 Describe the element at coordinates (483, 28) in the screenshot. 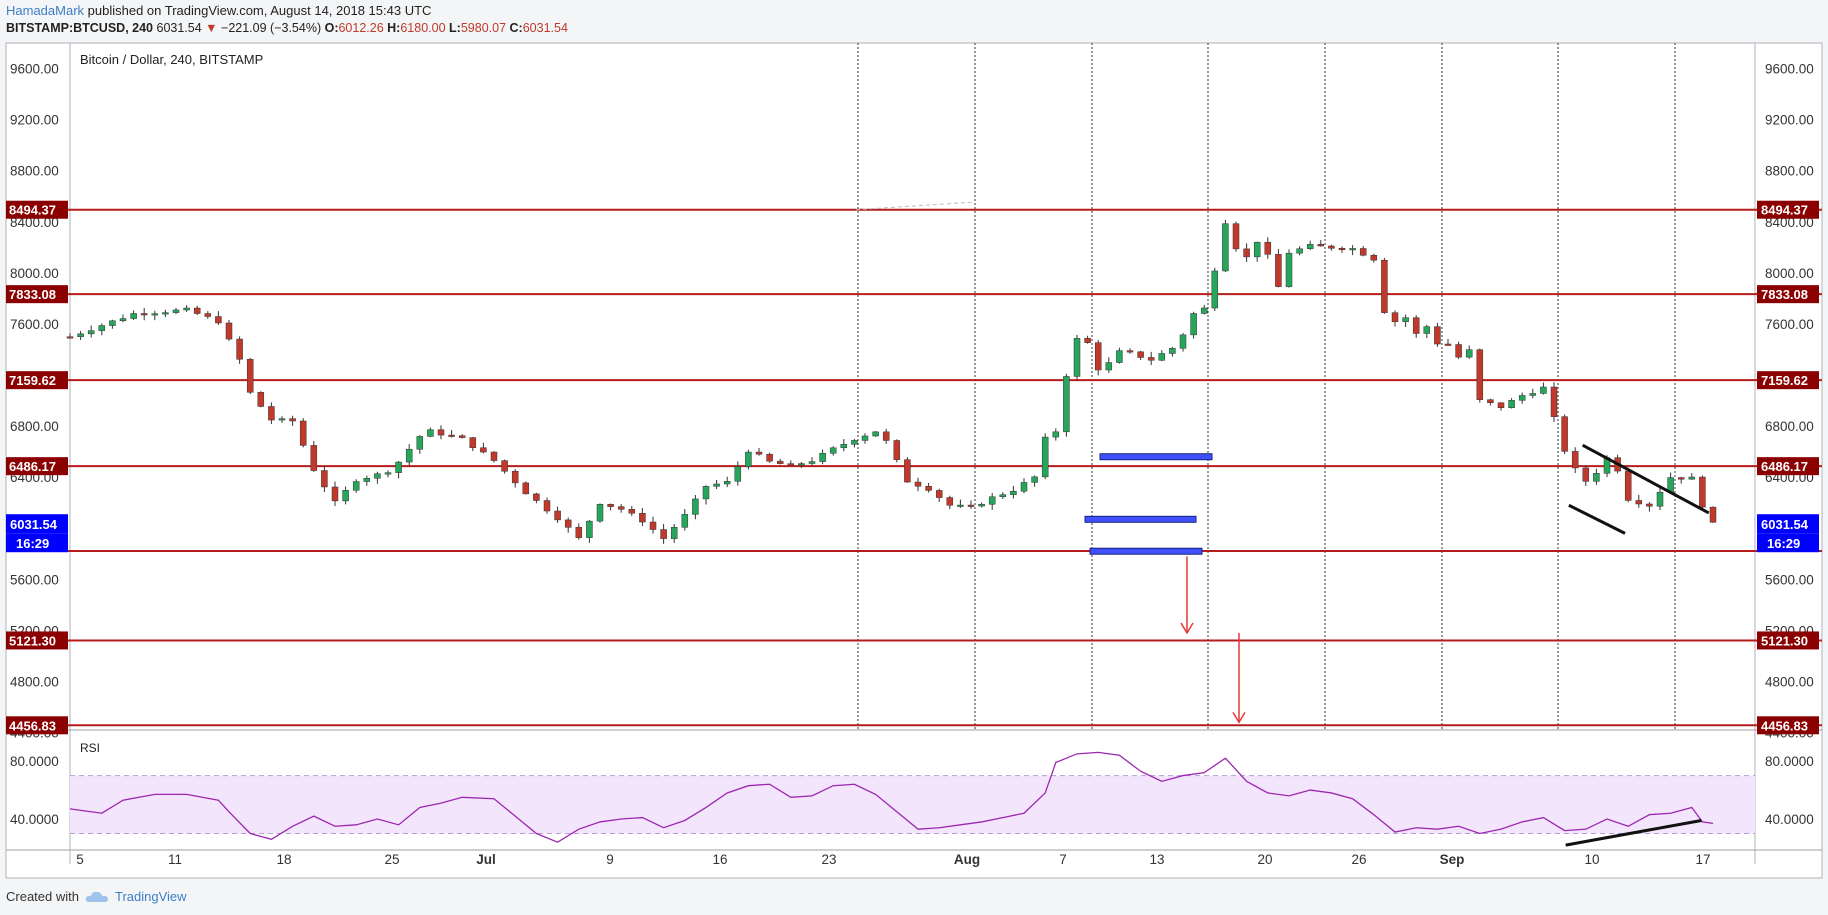

I see `low-value: 5980.07` at that location.